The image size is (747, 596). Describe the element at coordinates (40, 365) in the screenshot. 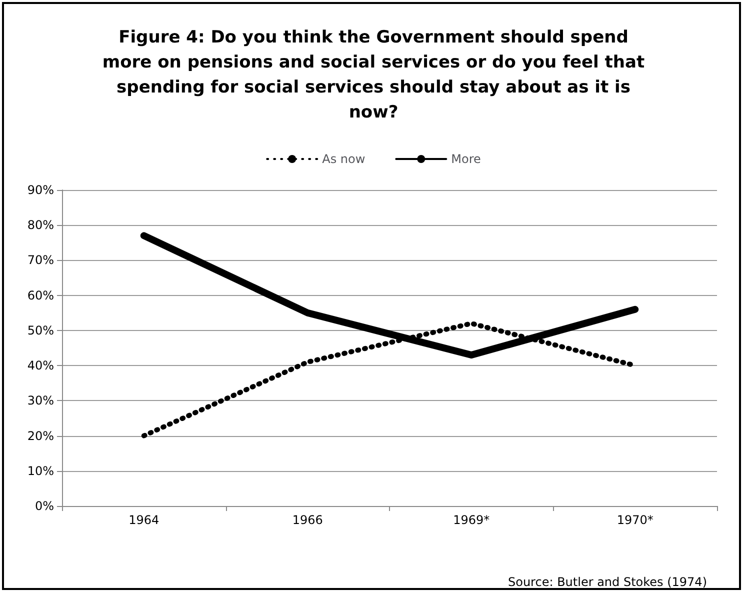

I see `y-tick-label: 40%` at that location.